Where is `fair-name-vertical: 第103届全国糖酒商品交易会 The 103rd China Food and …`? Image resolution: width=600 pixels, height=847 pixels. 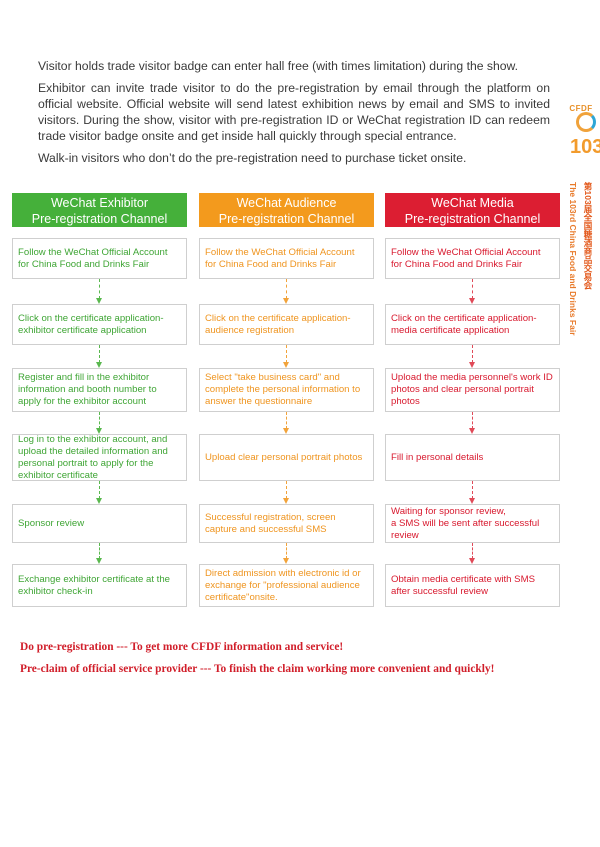 fair-name-vertical: 第103届全国糖酒商品交易会 The 103rd China Food and … is located at coordinates (581, 259).